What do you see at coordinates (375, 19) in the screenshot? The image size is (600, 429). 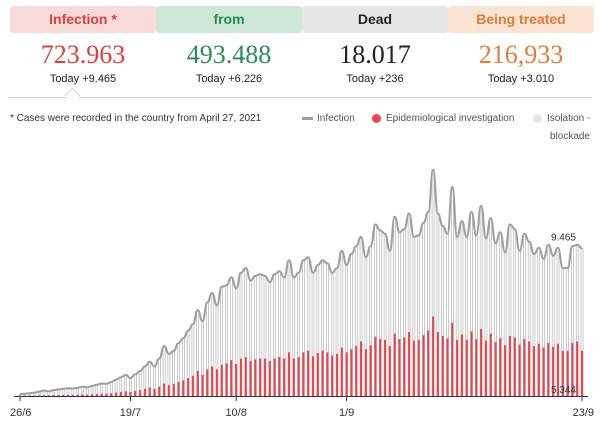 I see `dead-card-label: Dead` at bounding box center [375, 19].